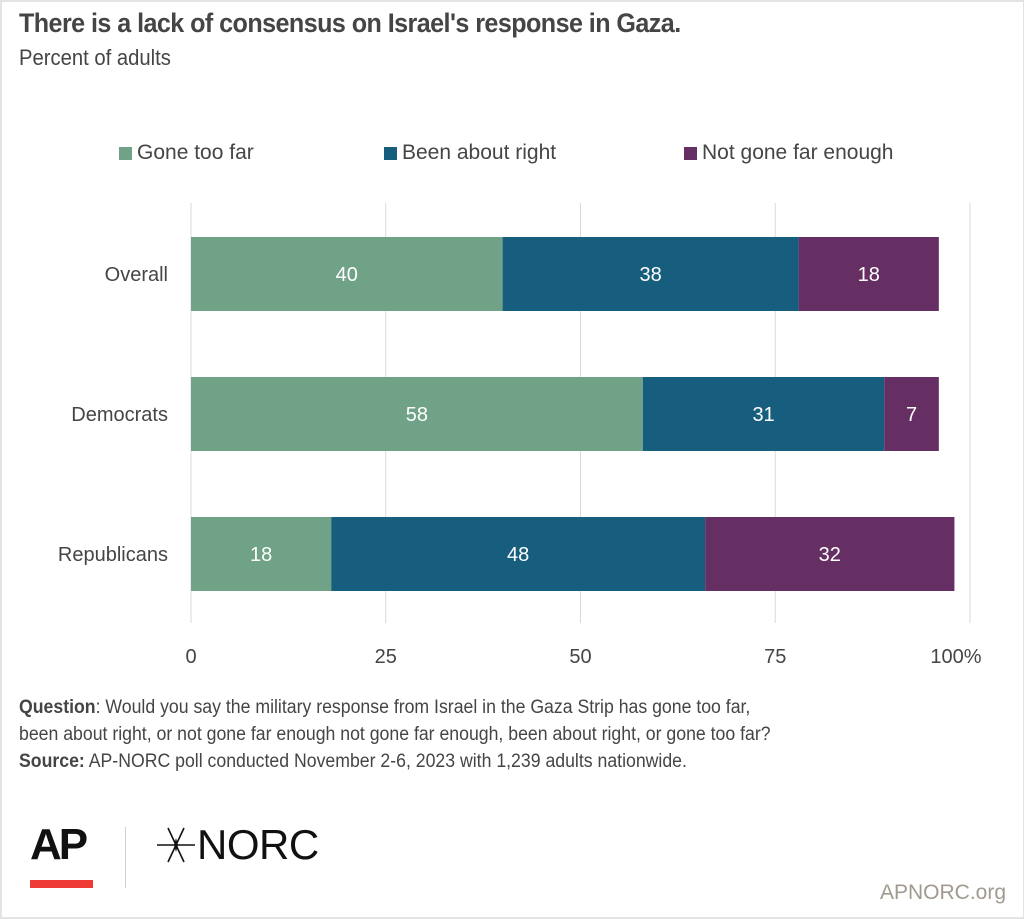 This screenshot has width=1024, height=919. What do you see at coordinates (386, 657) in the screenshot?
I see `x-tick-label: 25` at bounding box center [386, 657].